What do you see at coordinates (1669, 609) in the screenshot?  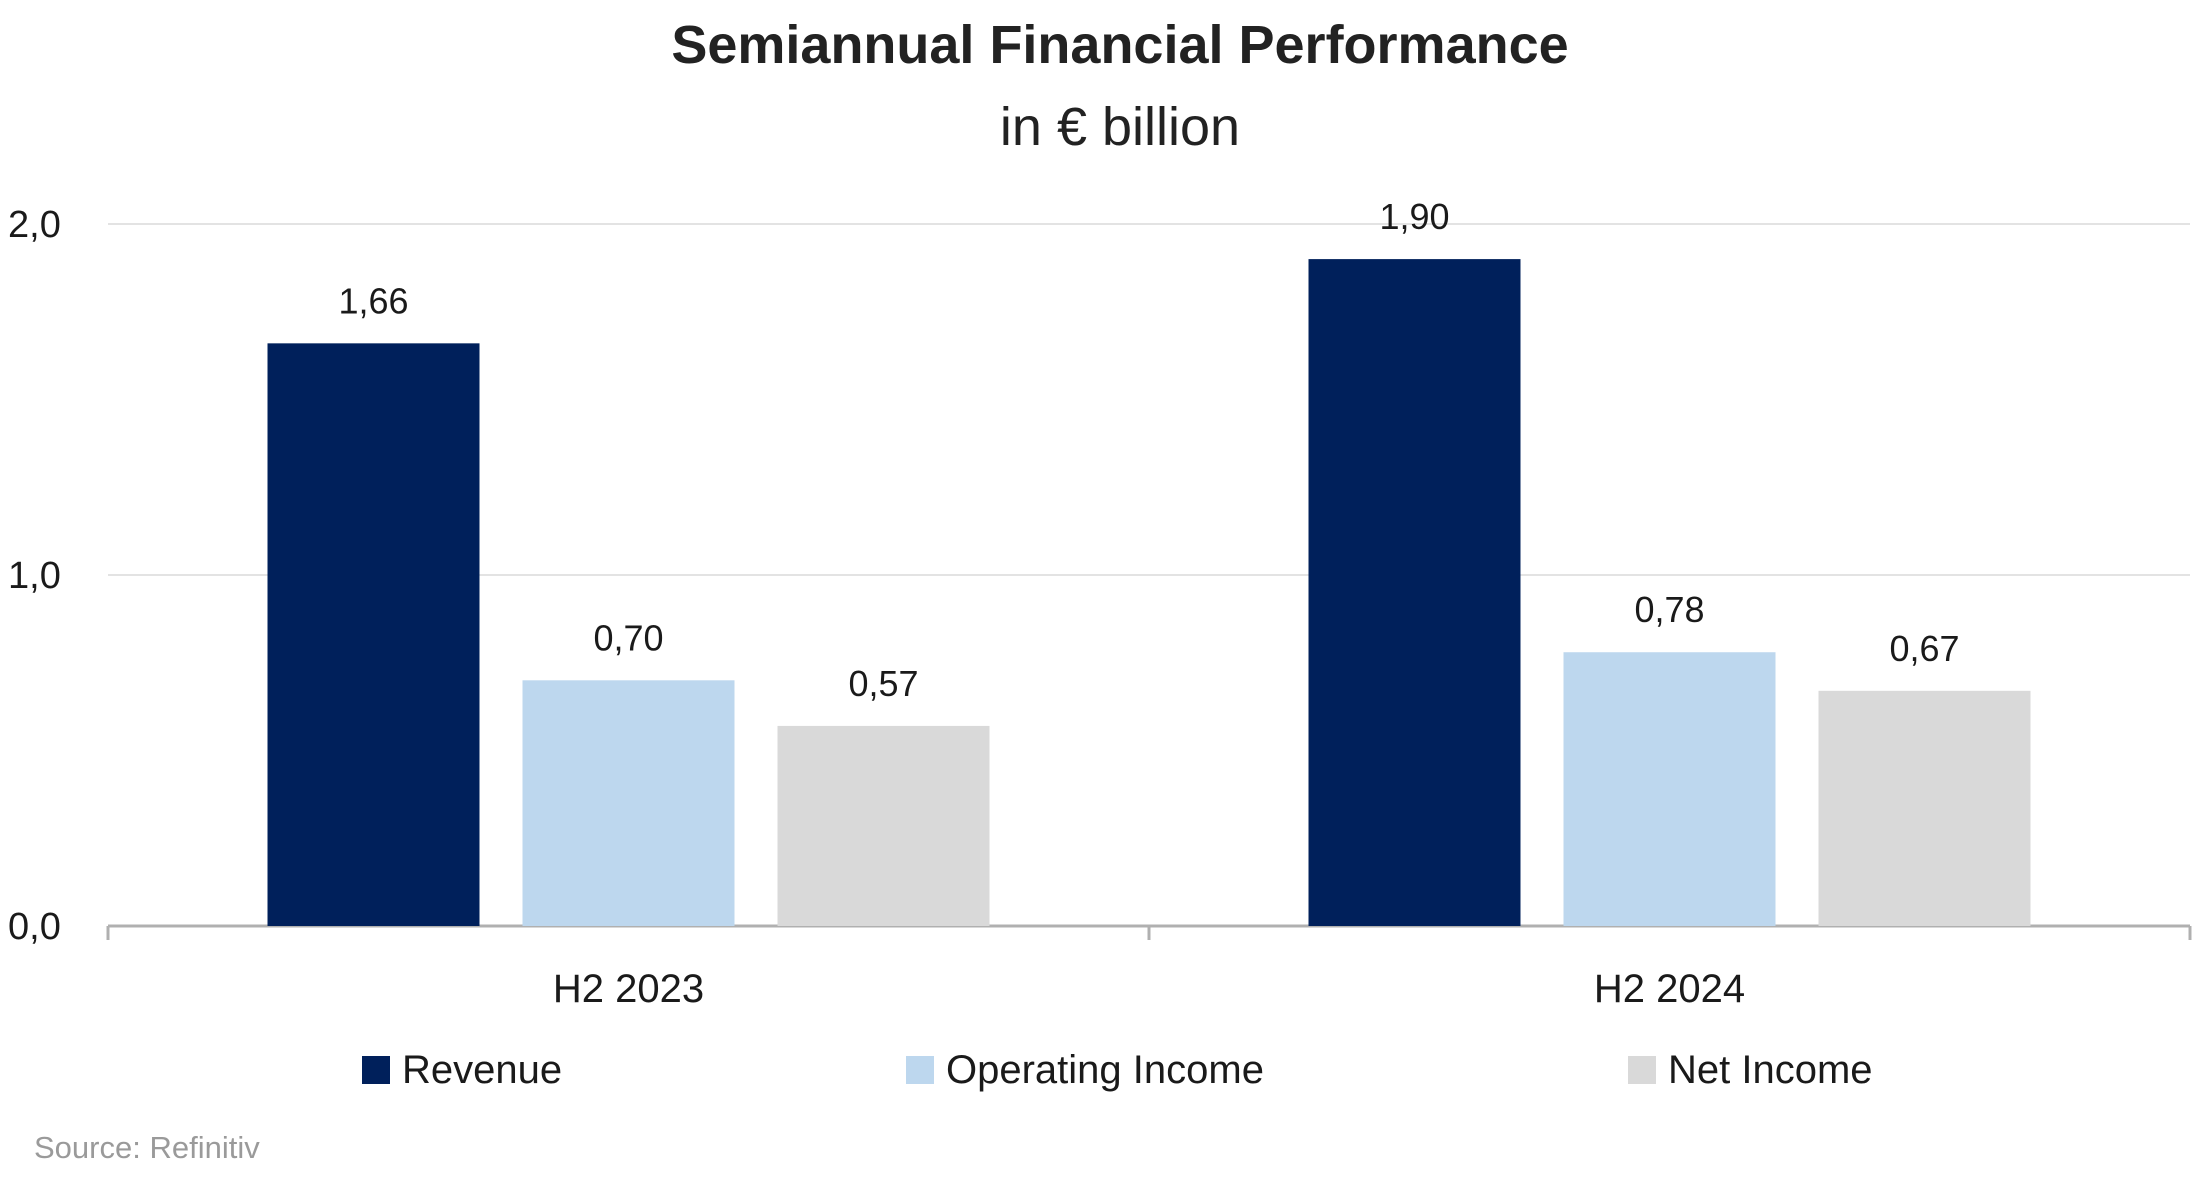 I see `data-label: 0,78` at bounding box center [1669, 609].